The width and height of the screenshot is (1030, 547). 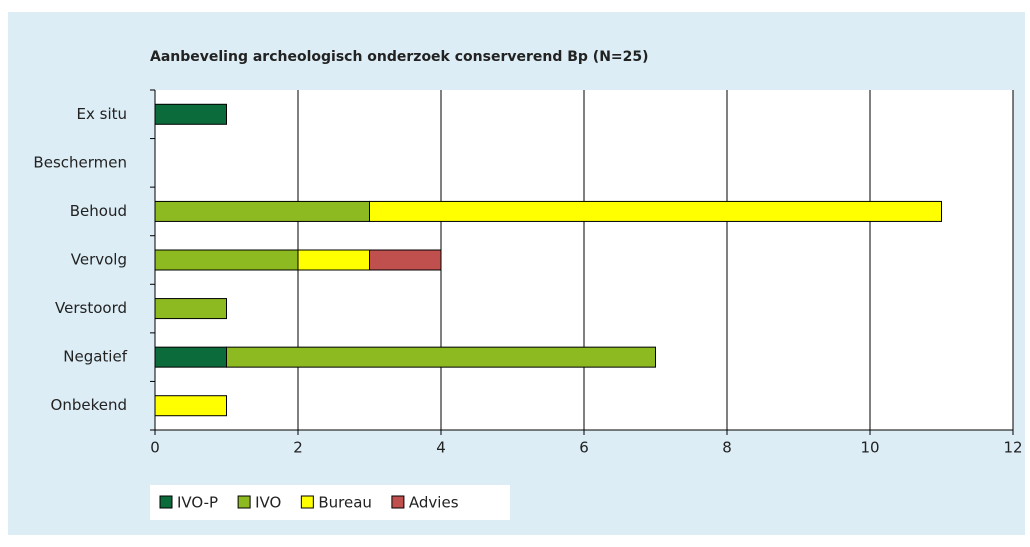 What do you see at coordinates (80, 162) in the screenshot?
I see `y-tick-label: Beschermen` at bounding box center [80, 162].